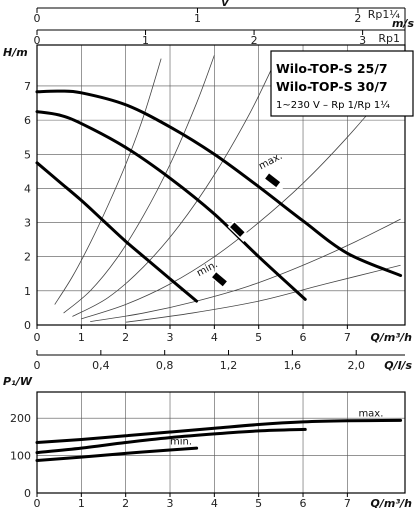  What do you see at coordinates (37, 365) in the screenshot?
I see `flow-ls-tick-label: 0` at bounding box center [37, 365].